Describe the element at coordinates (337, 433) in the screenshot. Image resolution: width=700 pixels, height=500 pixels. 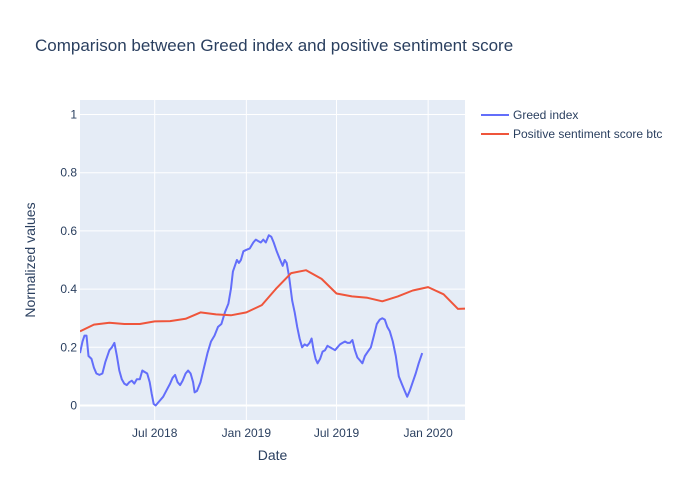
I see `x-tick-label: Jul 2019` at that location.